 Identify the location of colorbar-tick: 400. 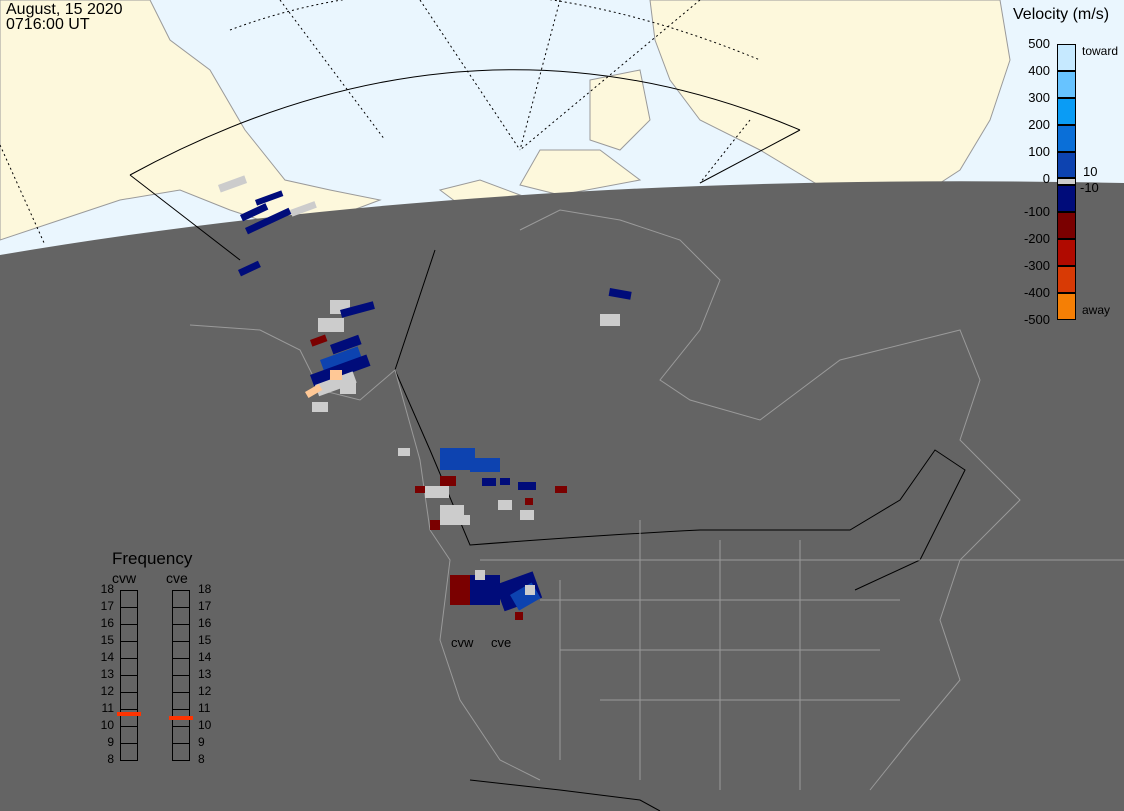
(1039, 70).